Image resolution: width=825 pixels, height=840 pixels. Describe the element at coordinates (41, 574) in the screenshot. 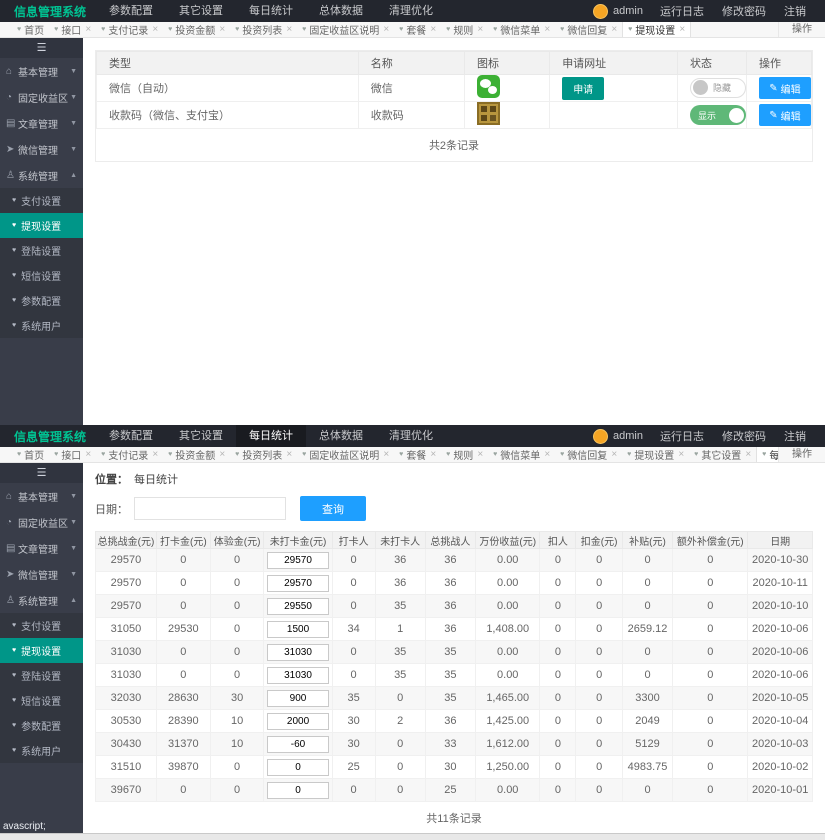

I see `sidebar-group: ➤ 微信管理 ▼` at that location.